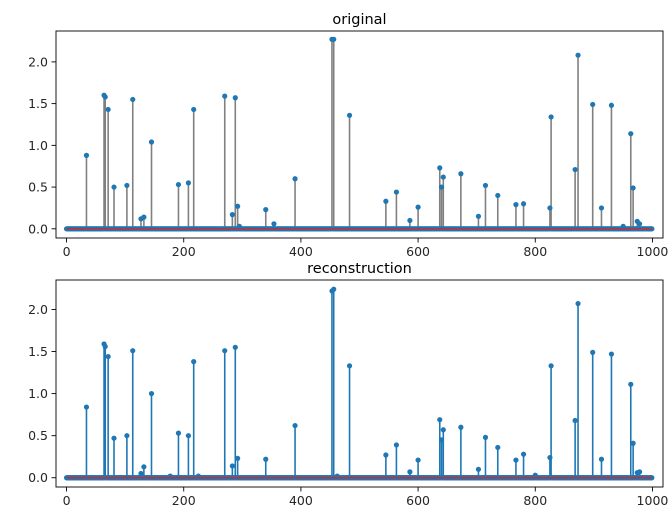  What do you see at coordinates (359, 269) in the screenshot?
I see `chart-title: reconstruction` at bounding box center [359, 269].